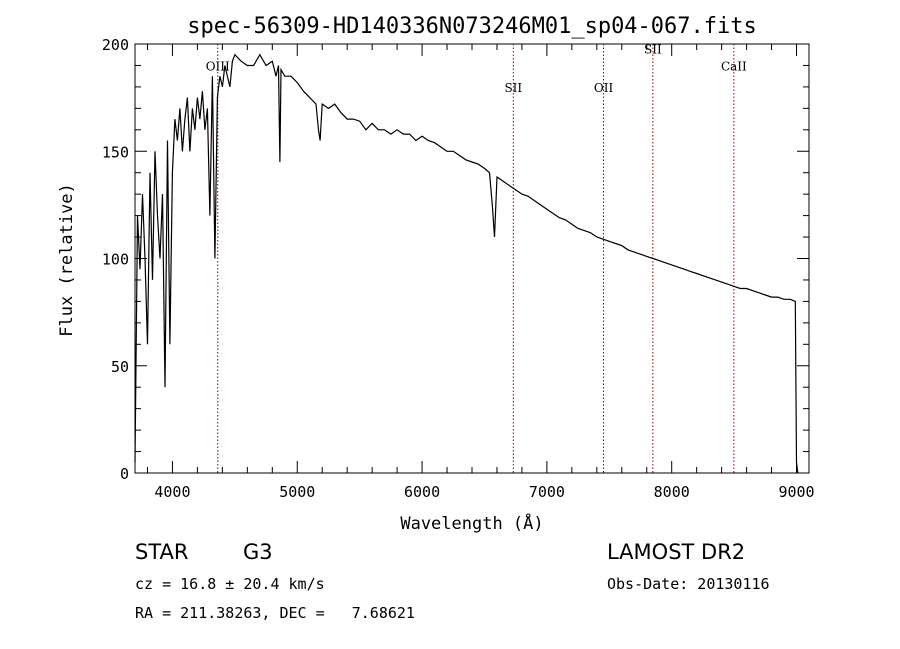 The height and width of the screenshot is (649, 900). I want to click on y-tick-label: 100, so click(115, 260).